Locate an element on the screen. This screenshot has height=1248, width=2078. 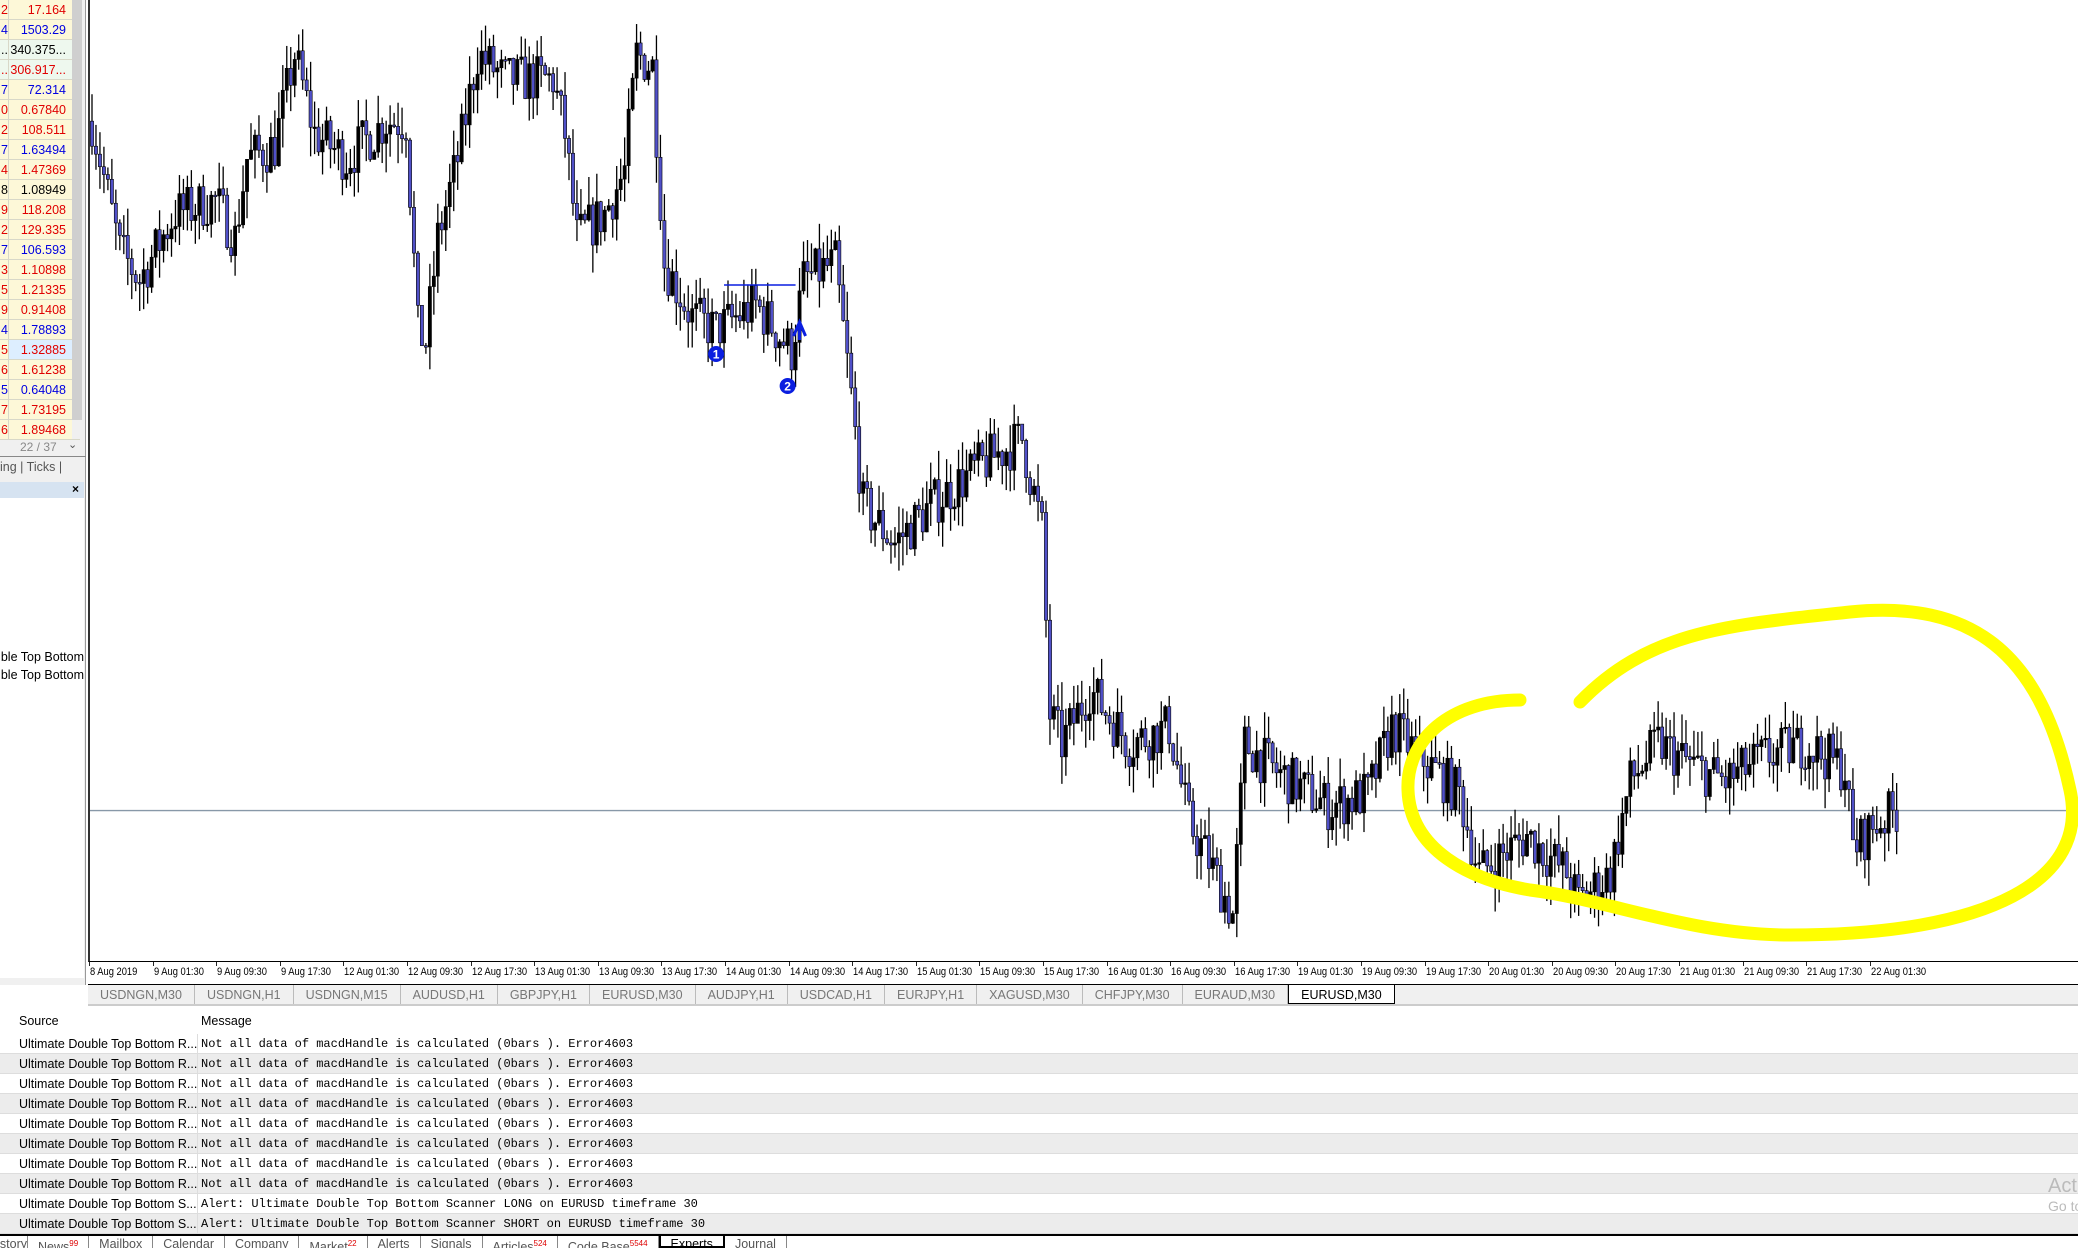
chart-tab: CHFJPY,M30 is located at coordinates (1133, 994).